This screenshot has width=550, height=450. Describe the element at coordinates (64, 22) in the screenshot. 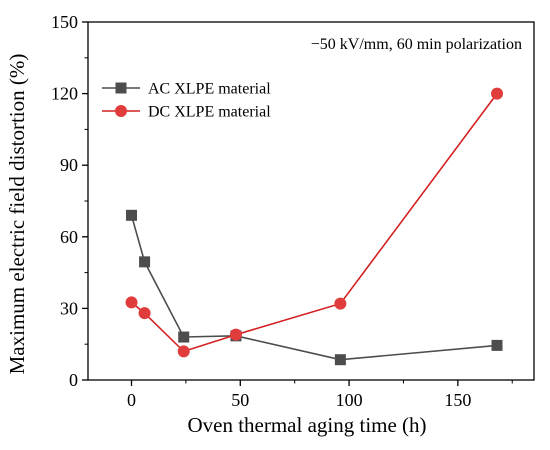

I see `y-tick-label: 150` at that location.